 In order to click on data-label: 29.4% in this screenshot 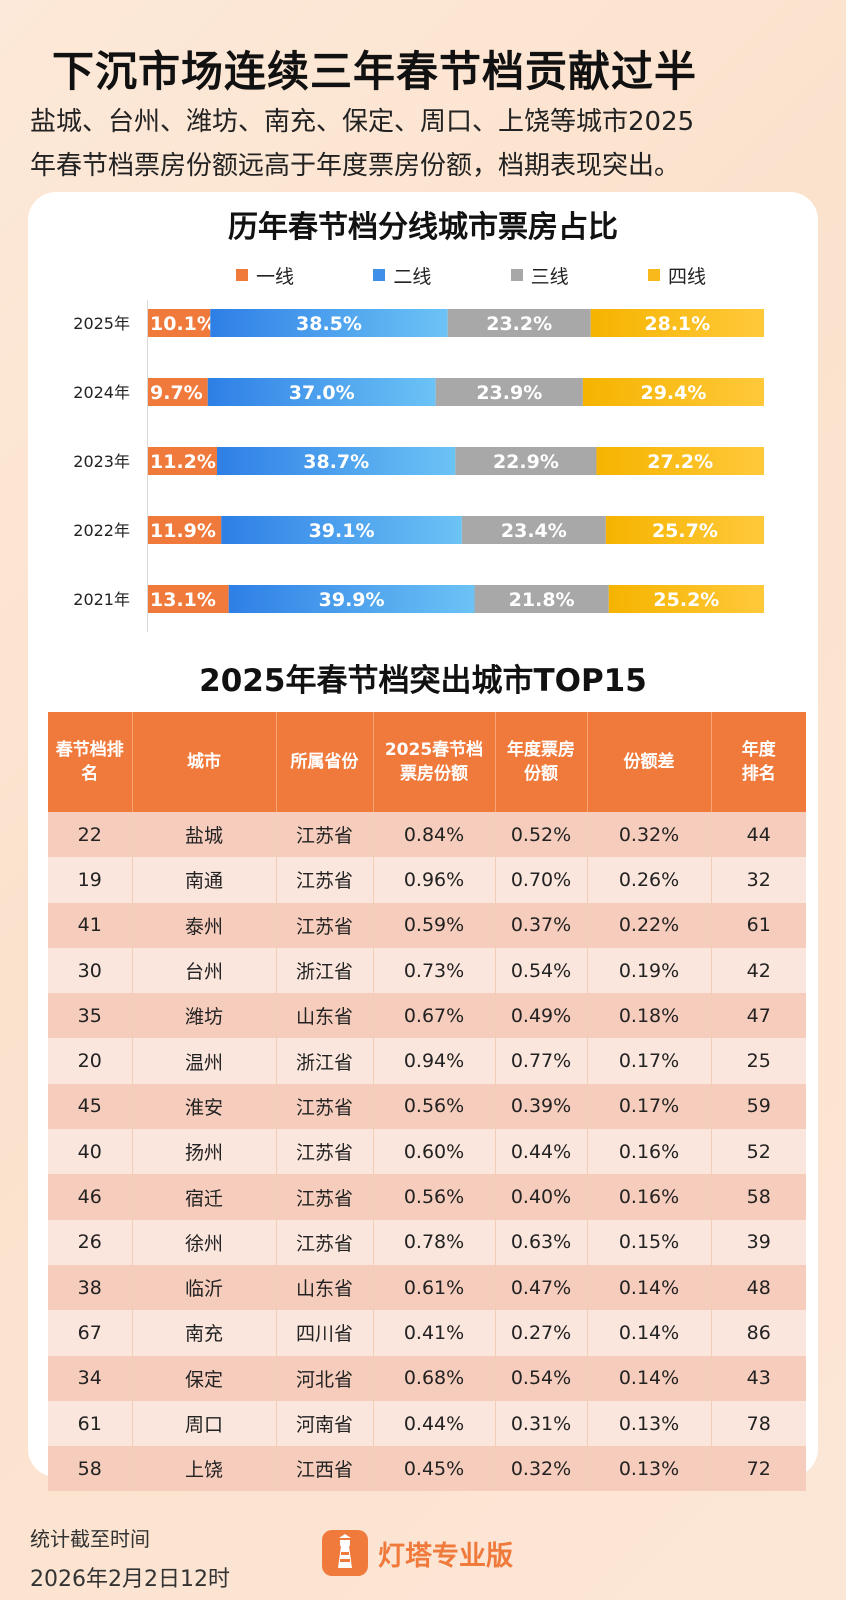, I will do `click(673, 393)`.